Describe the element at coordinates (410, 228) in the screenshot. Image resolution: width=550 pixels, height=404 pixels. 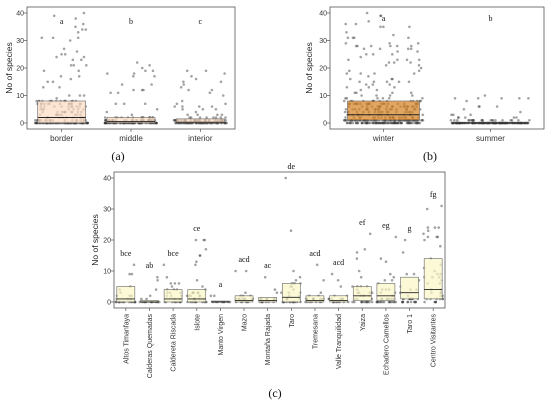
I see `significance-letter: g` at that location.